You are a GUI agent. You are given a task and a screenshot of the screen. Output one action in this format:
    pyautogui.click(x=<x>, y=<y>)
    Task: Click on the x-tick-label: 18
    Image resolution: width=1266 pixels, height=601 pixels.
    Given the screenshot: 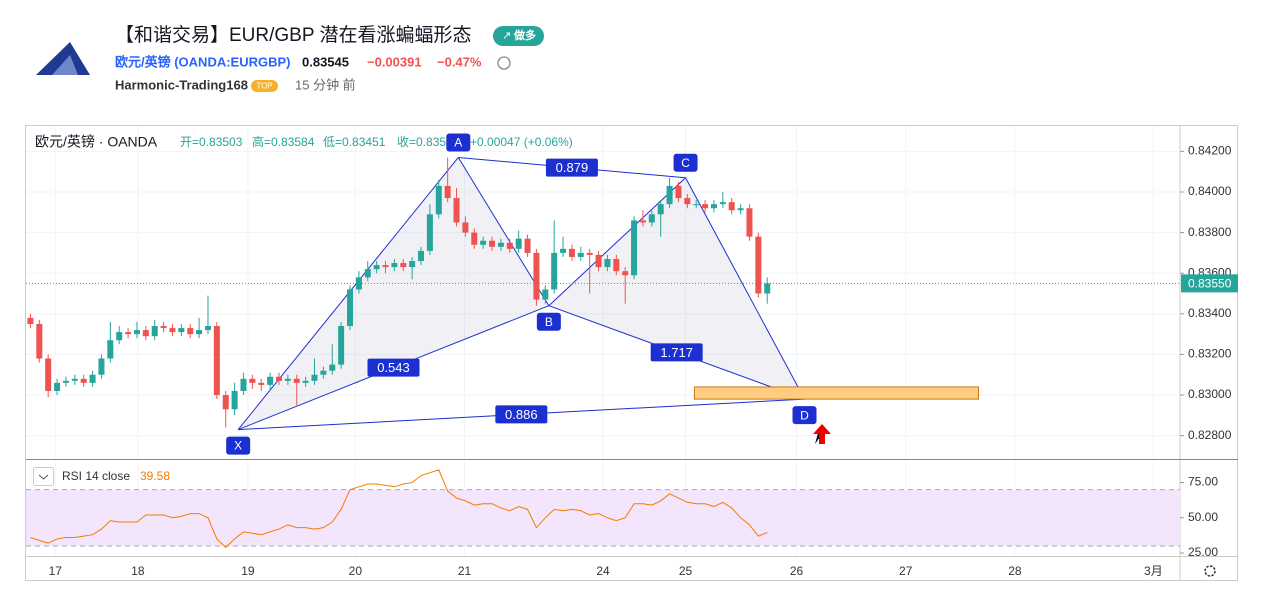 What is the action you would take?
    pyautogui.click(x=138, y=571)
    